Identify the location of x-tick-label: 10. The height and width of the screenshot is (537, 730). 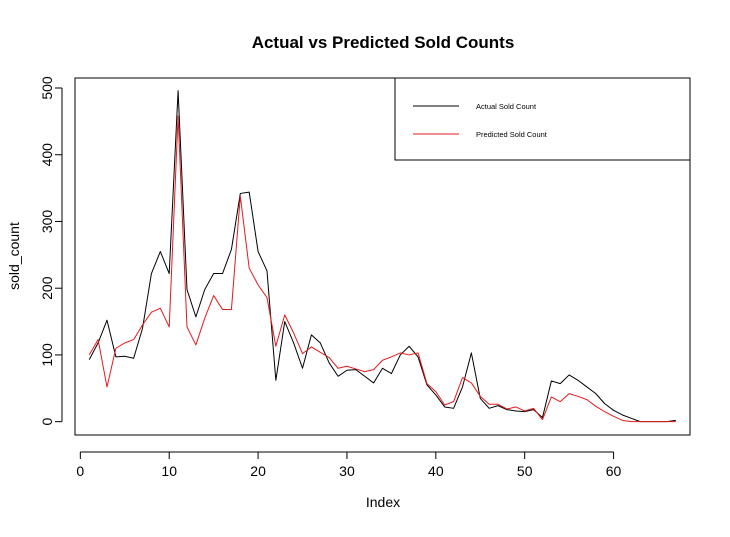
(169, 471).